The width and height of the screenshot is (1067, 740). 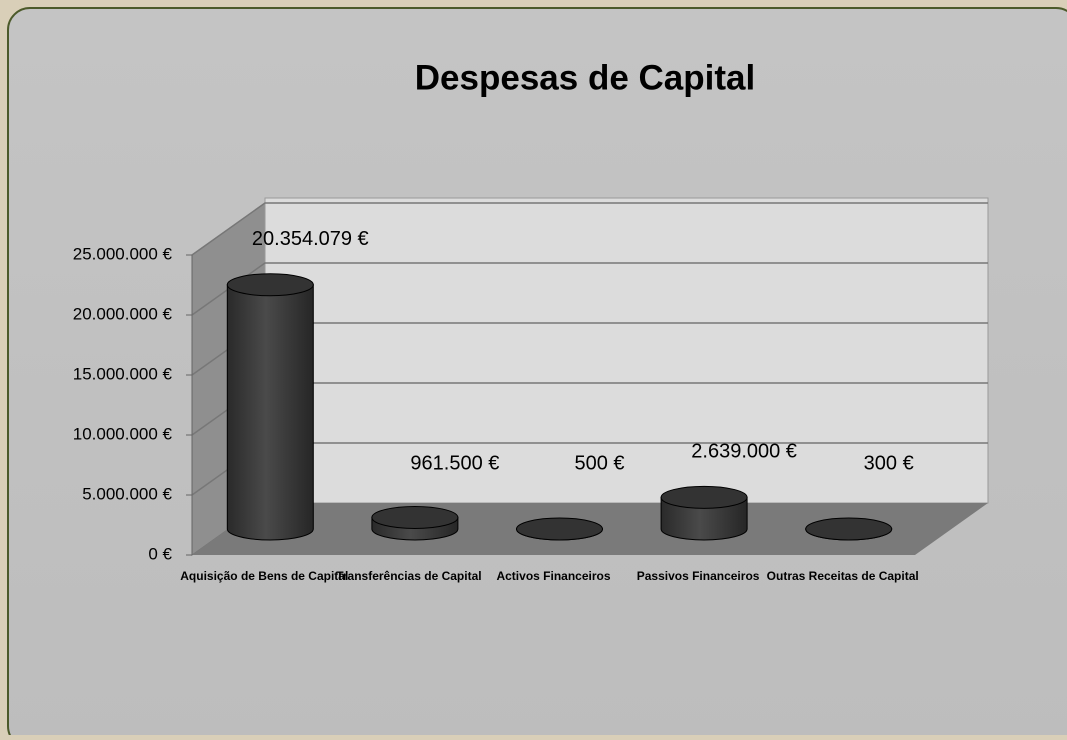 I want to click on data-label: 500 €, so click(x=599, y=463).